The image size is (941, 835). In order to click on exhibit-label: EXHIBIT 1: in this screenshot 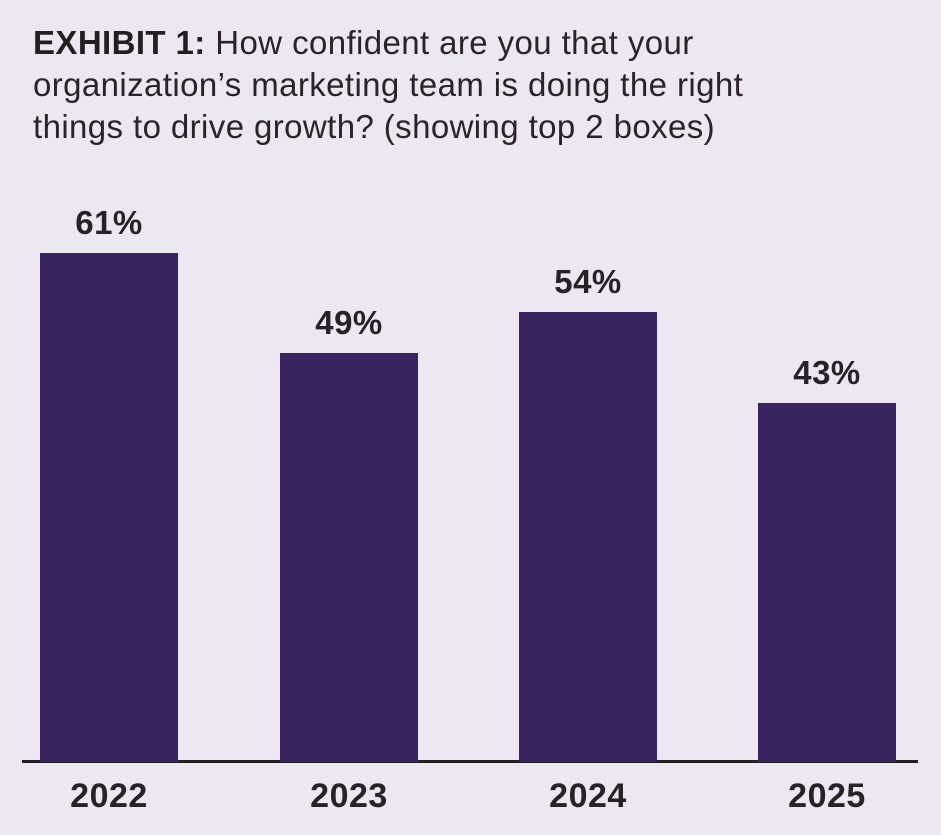, I will do `click(119, 42)`.